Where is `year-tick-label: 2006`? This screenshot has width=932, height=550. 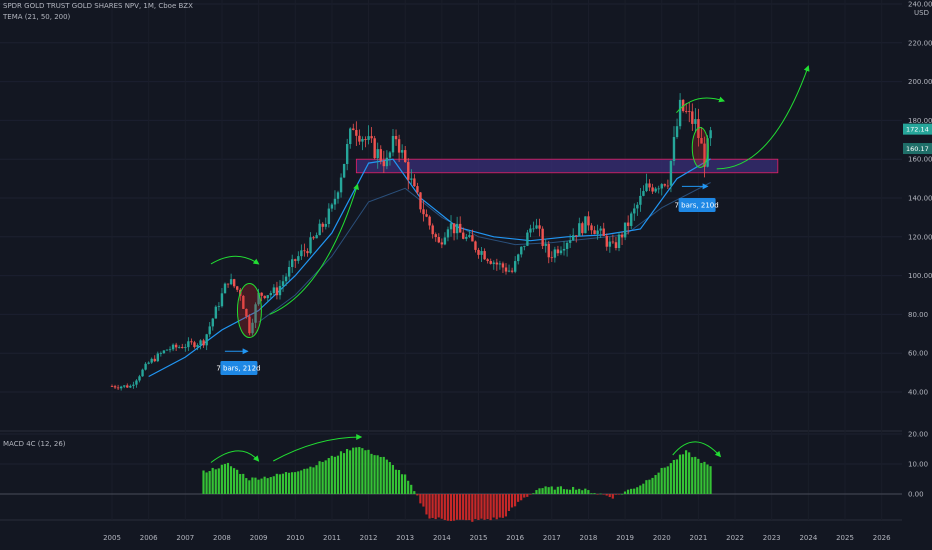
year-tick-label: 2006 is located at coordinates (149, 538).